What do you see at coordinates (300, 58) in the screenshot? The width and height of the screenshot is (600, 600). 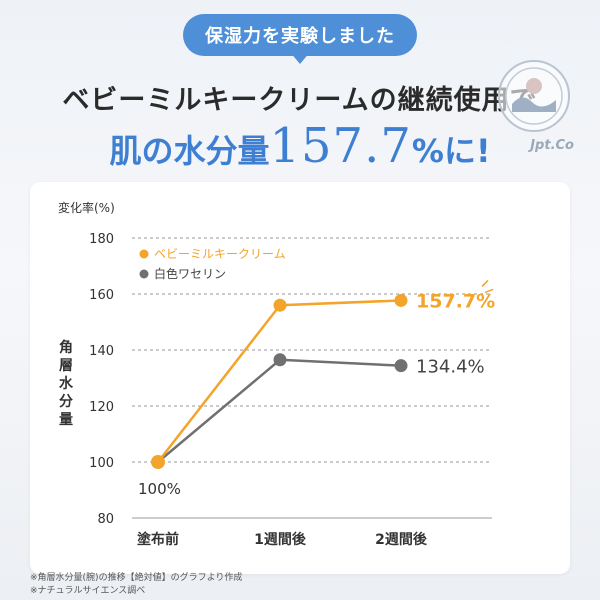 I see `badge-tail` at bounding box center [300, 58].